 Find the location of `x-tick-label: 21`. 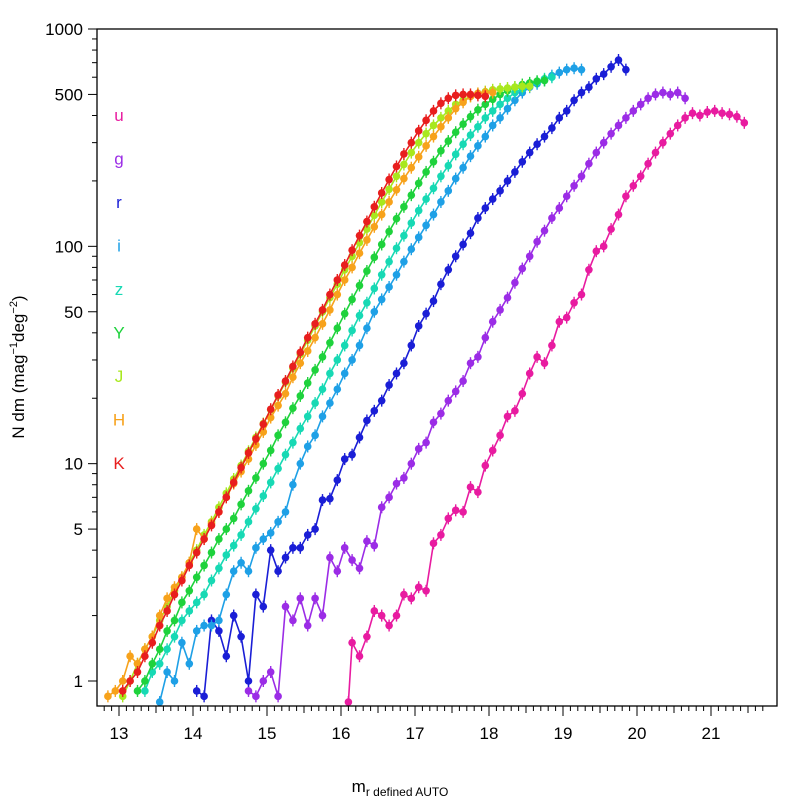

x-tick-label: 21 is located at coordinates (711, 733).